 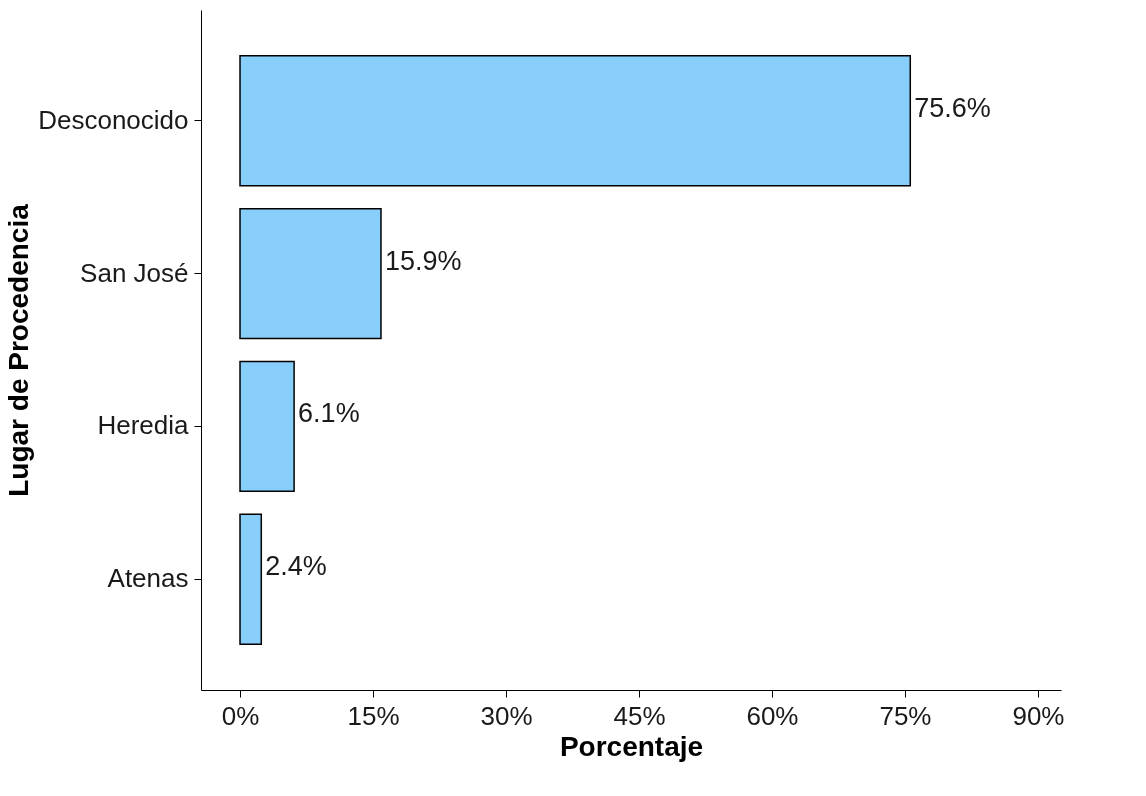 What do you see at coordinates (19, 350) in the screenshot?
I see `y-axis-title: Lugar de Procedencia` at bounding box center [19, 350].